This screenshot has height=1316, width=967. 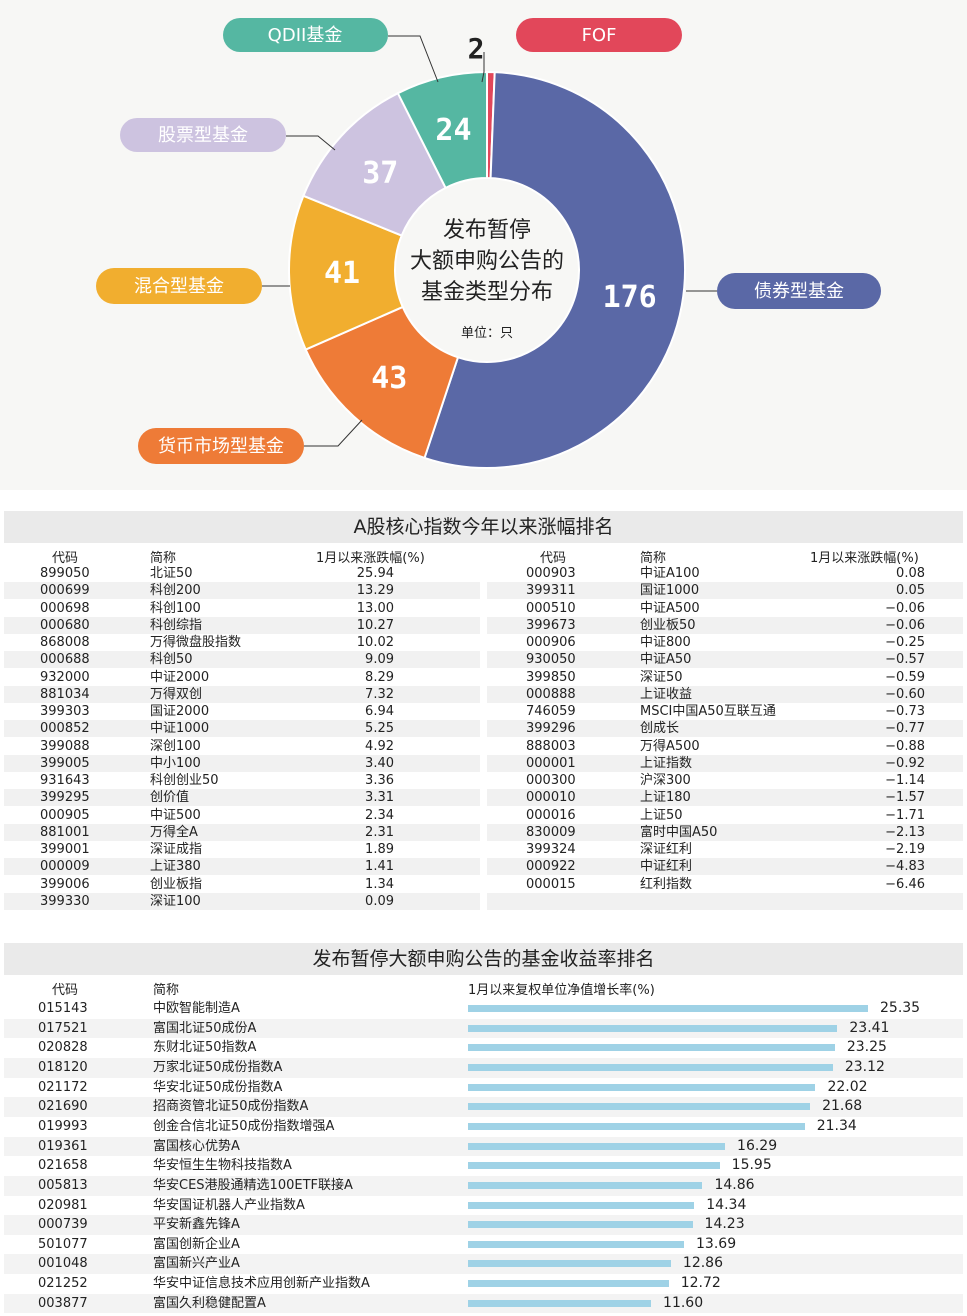 I want to click on index-table-row-right: 000001 上证指数 −0.92, so click(x=725, y=763).